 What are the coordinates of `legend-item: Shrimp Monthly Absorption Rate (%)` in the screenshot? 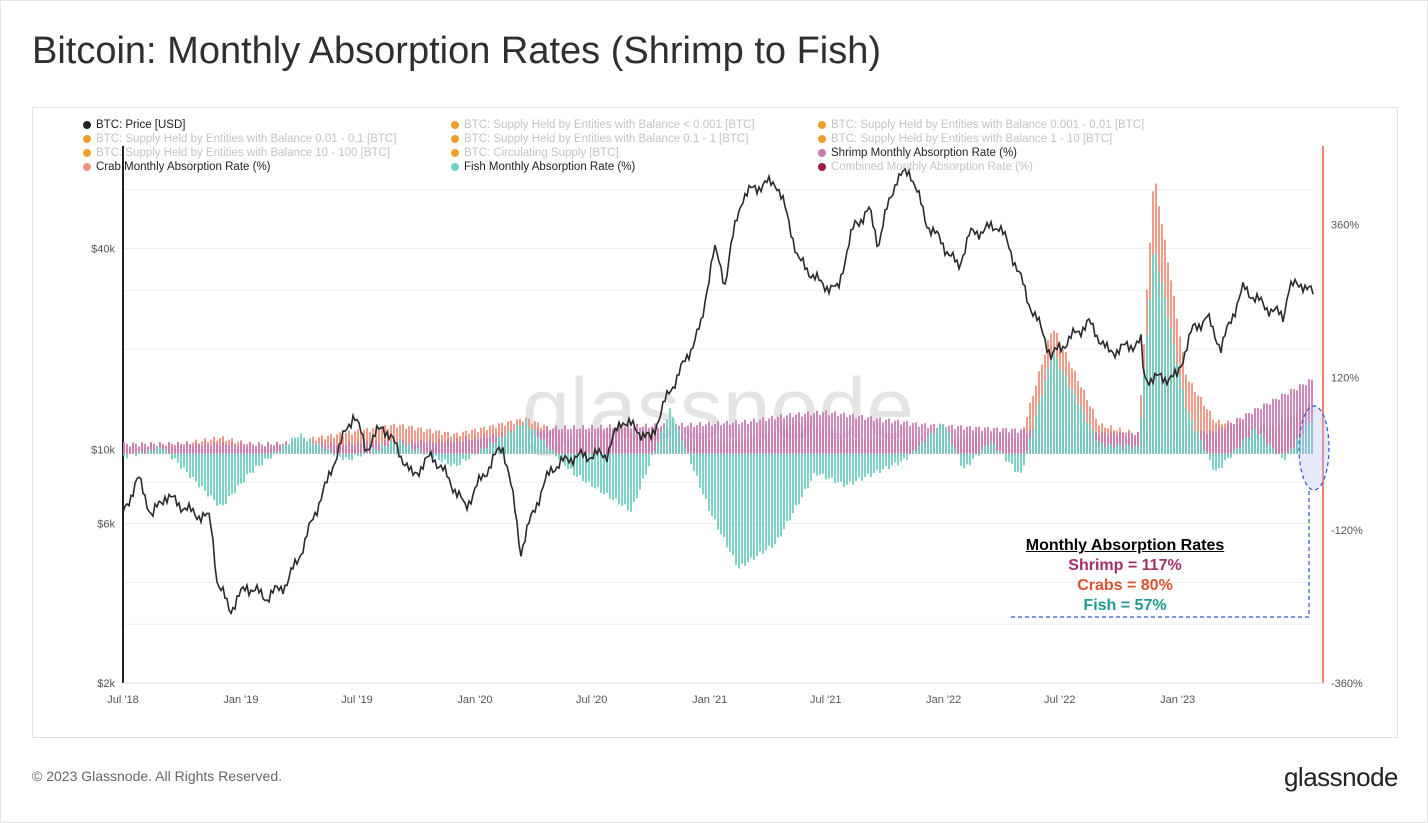 It's located at (917, 153).